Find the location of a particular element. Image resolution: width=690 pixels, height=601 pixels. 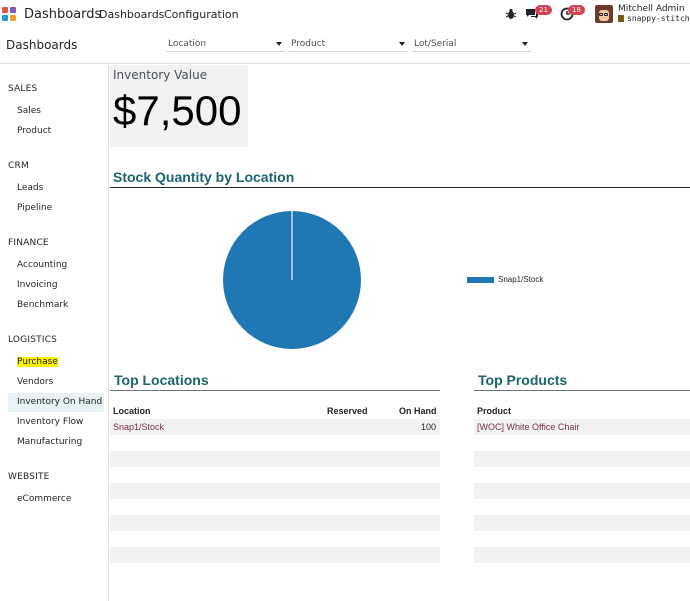

top-locations-title: Top Locations is located at coordinates (161, 380).